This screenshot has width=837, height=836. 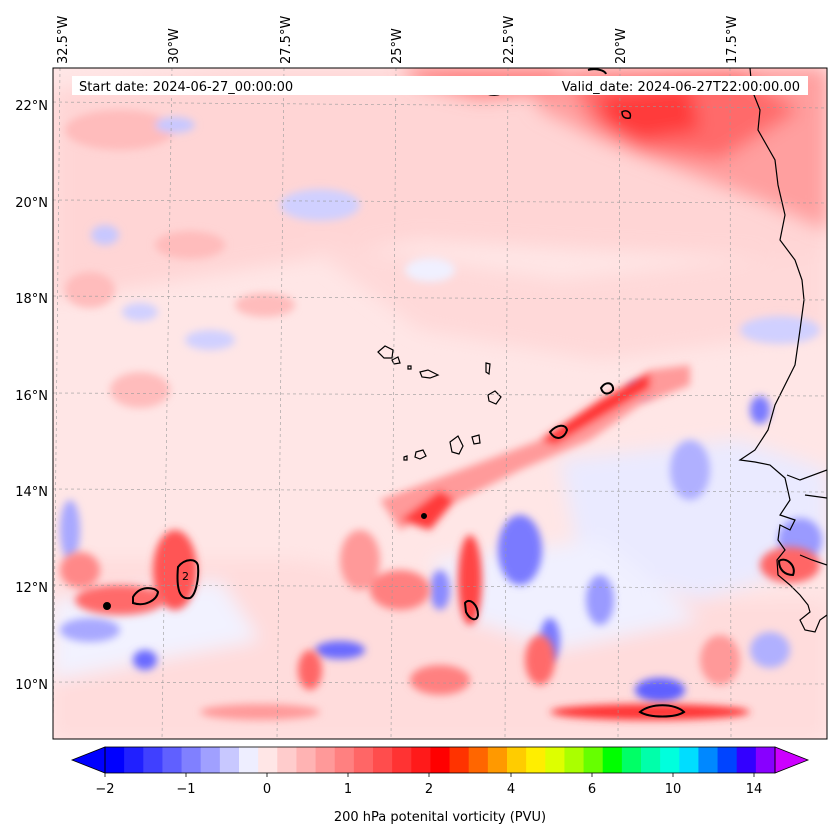 What do you see at coordinates (509, 40) in the screenshot?
I see `lon-label: 22.5°W` at bounding box center [509, 40].